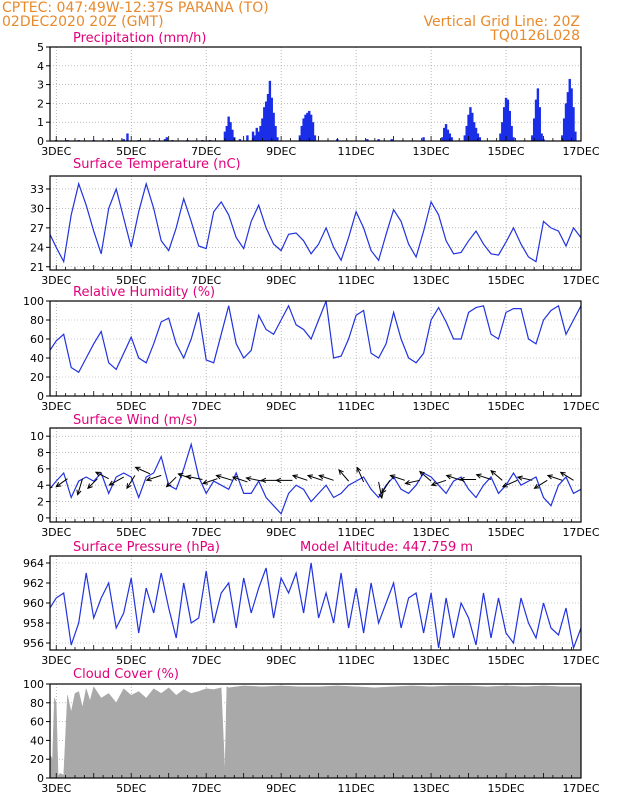 This screenshot has width=618, height=800. I want to click on wind-ytick-label: 10, so click(37, 436).